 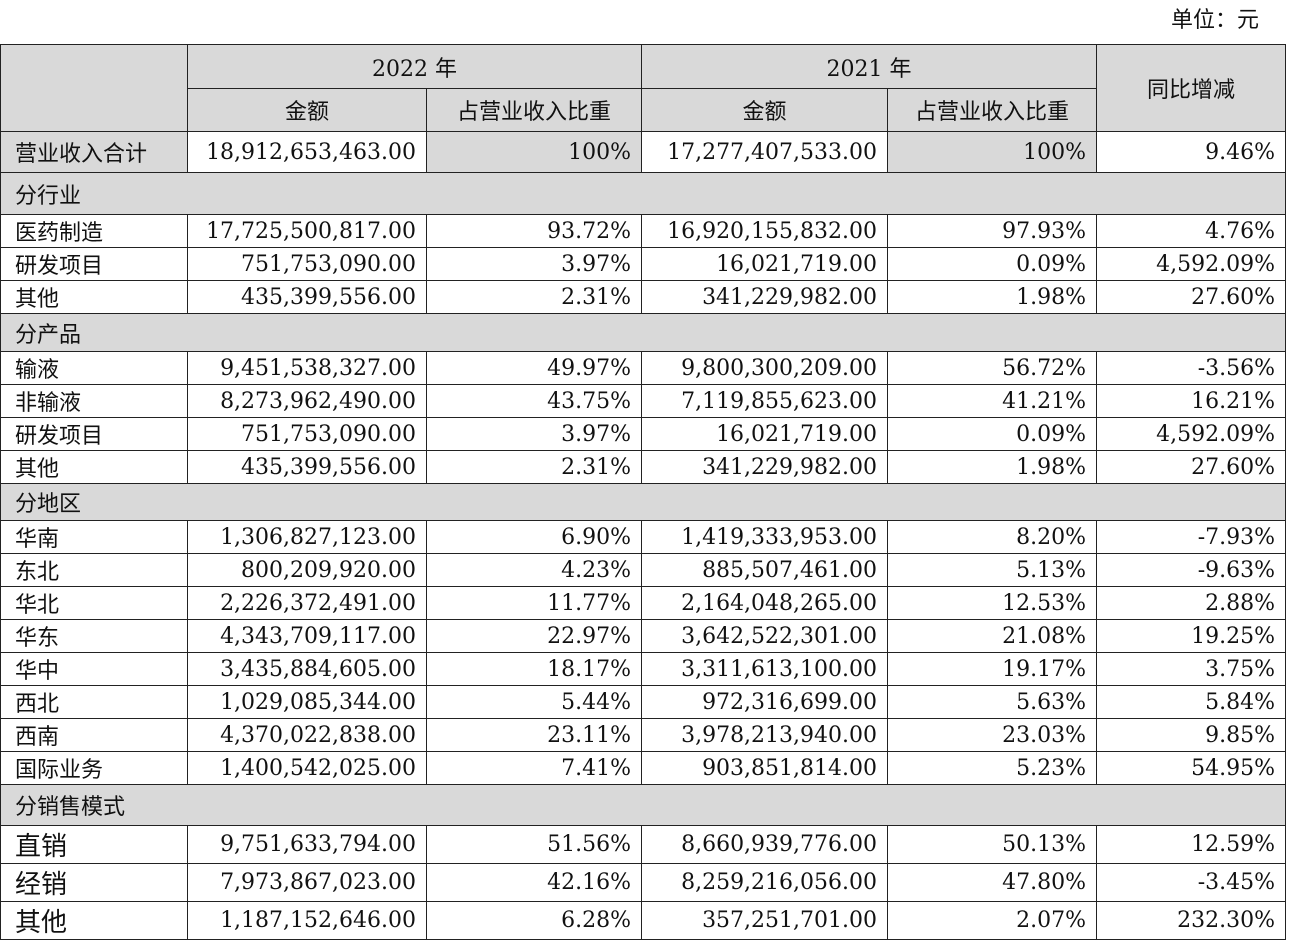 I want to click on amount-2021: 7,119,855,623.00, so click(x=765, y=401).